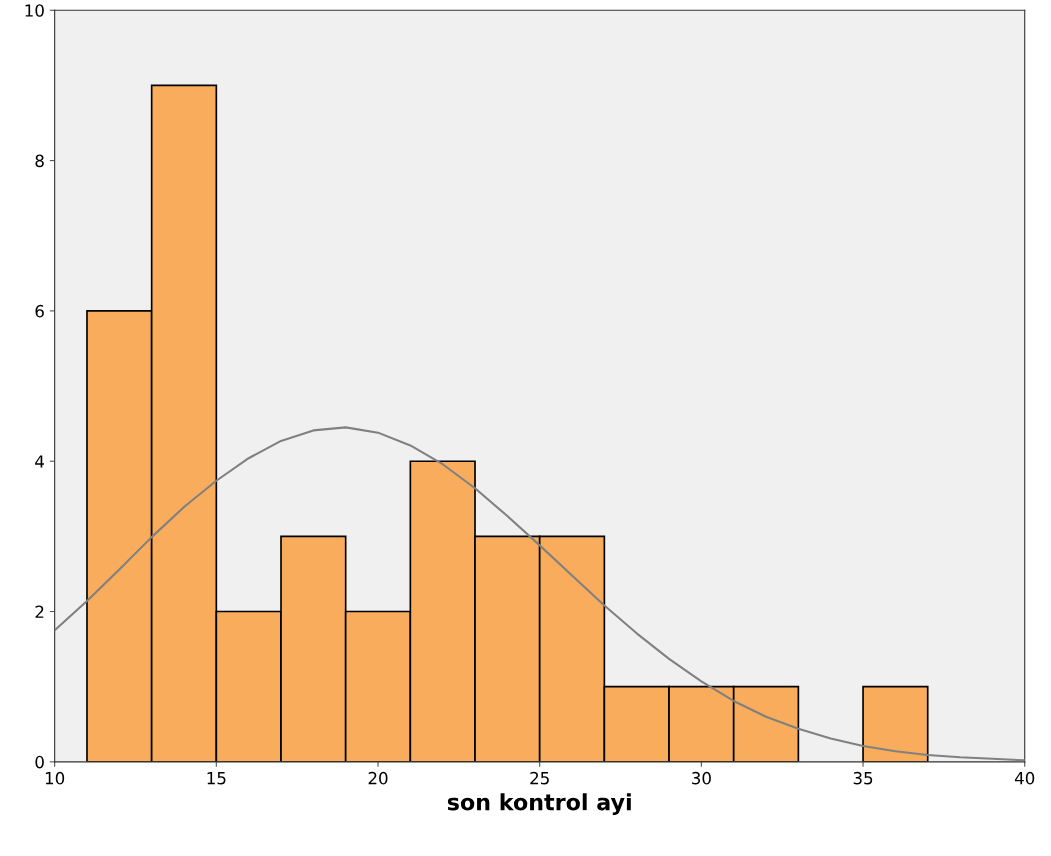  I want to click on y-tick-label: 8, so click(39, 161).